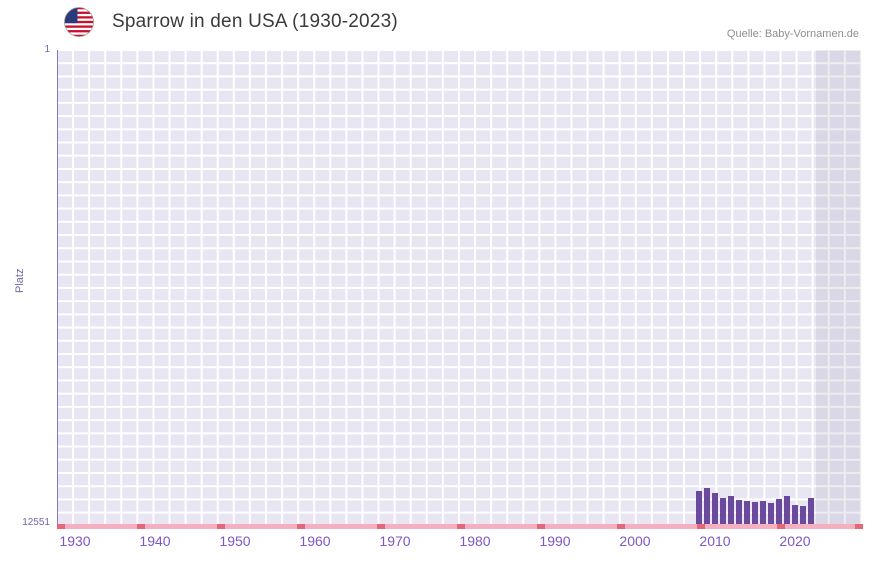  What do you see at coordinates (838, 288) in the screenshot?
I see `future-band` at bounding box center [838, 288].